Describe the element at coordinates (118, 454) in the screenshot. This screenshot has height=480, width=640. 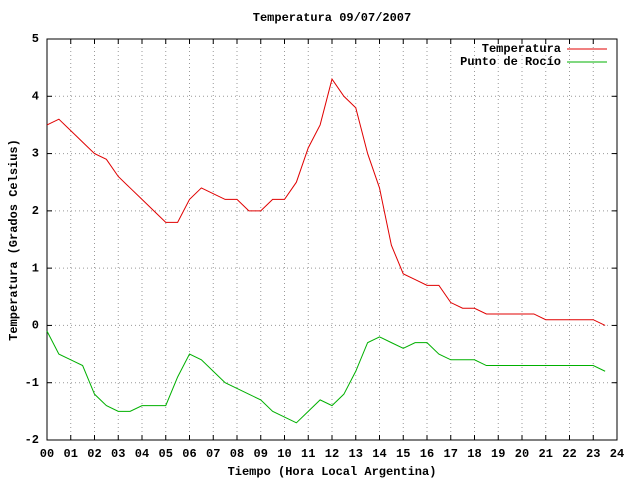
I see `x-tick-label: 03` at that location.